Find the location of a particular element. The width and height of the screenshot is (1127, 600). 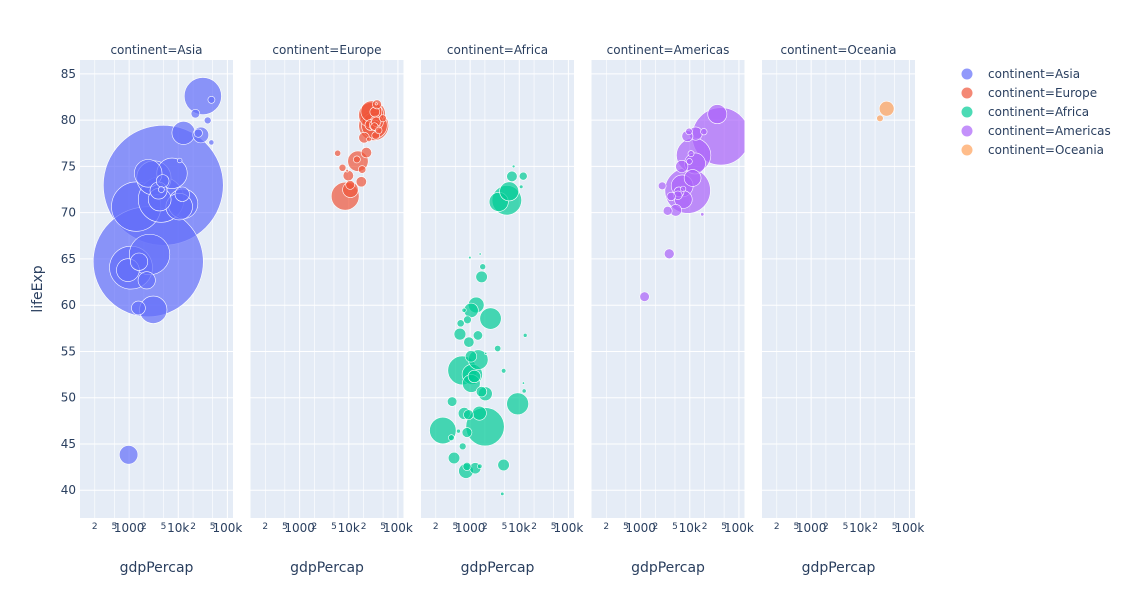

y-tick-label: 65 is located at coordinates (68, 259).